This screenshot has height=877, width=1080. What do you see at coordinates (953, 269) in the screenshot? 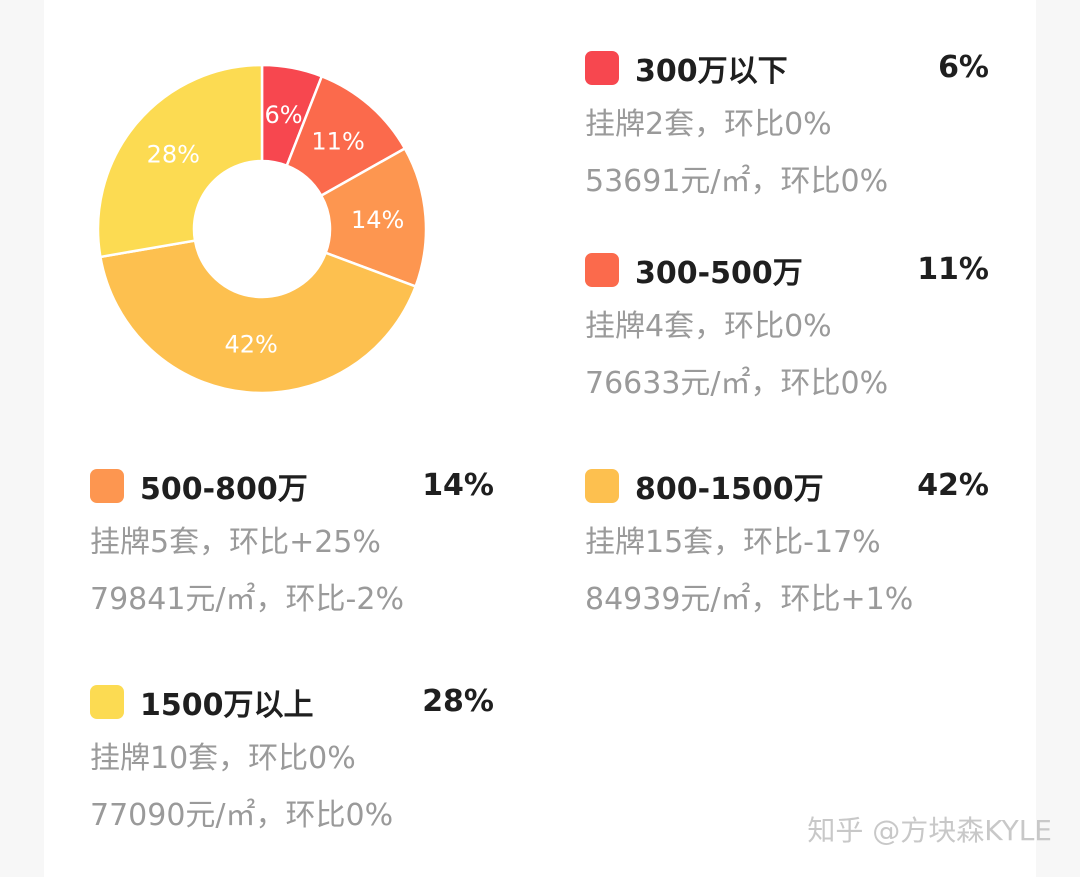
I see `legend-percent: 11%` at bounding box center [953, 269].